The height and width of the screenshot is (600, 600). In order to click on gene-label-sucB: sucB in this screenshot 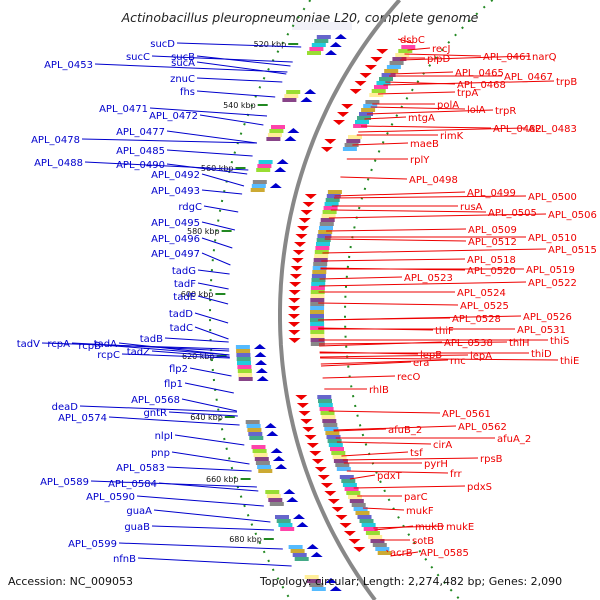, I will do `click(183, 57)`.